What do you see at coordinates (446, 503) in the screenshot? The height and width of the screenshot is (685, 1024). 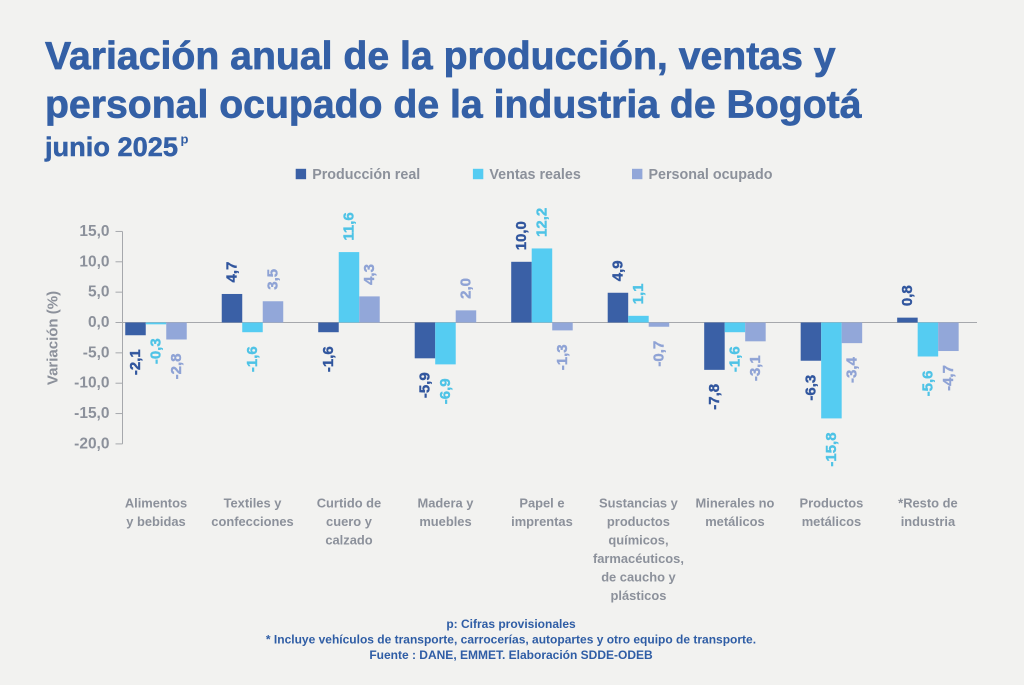 I see `svg-text: Madera y` at bounding box center [446, 503].